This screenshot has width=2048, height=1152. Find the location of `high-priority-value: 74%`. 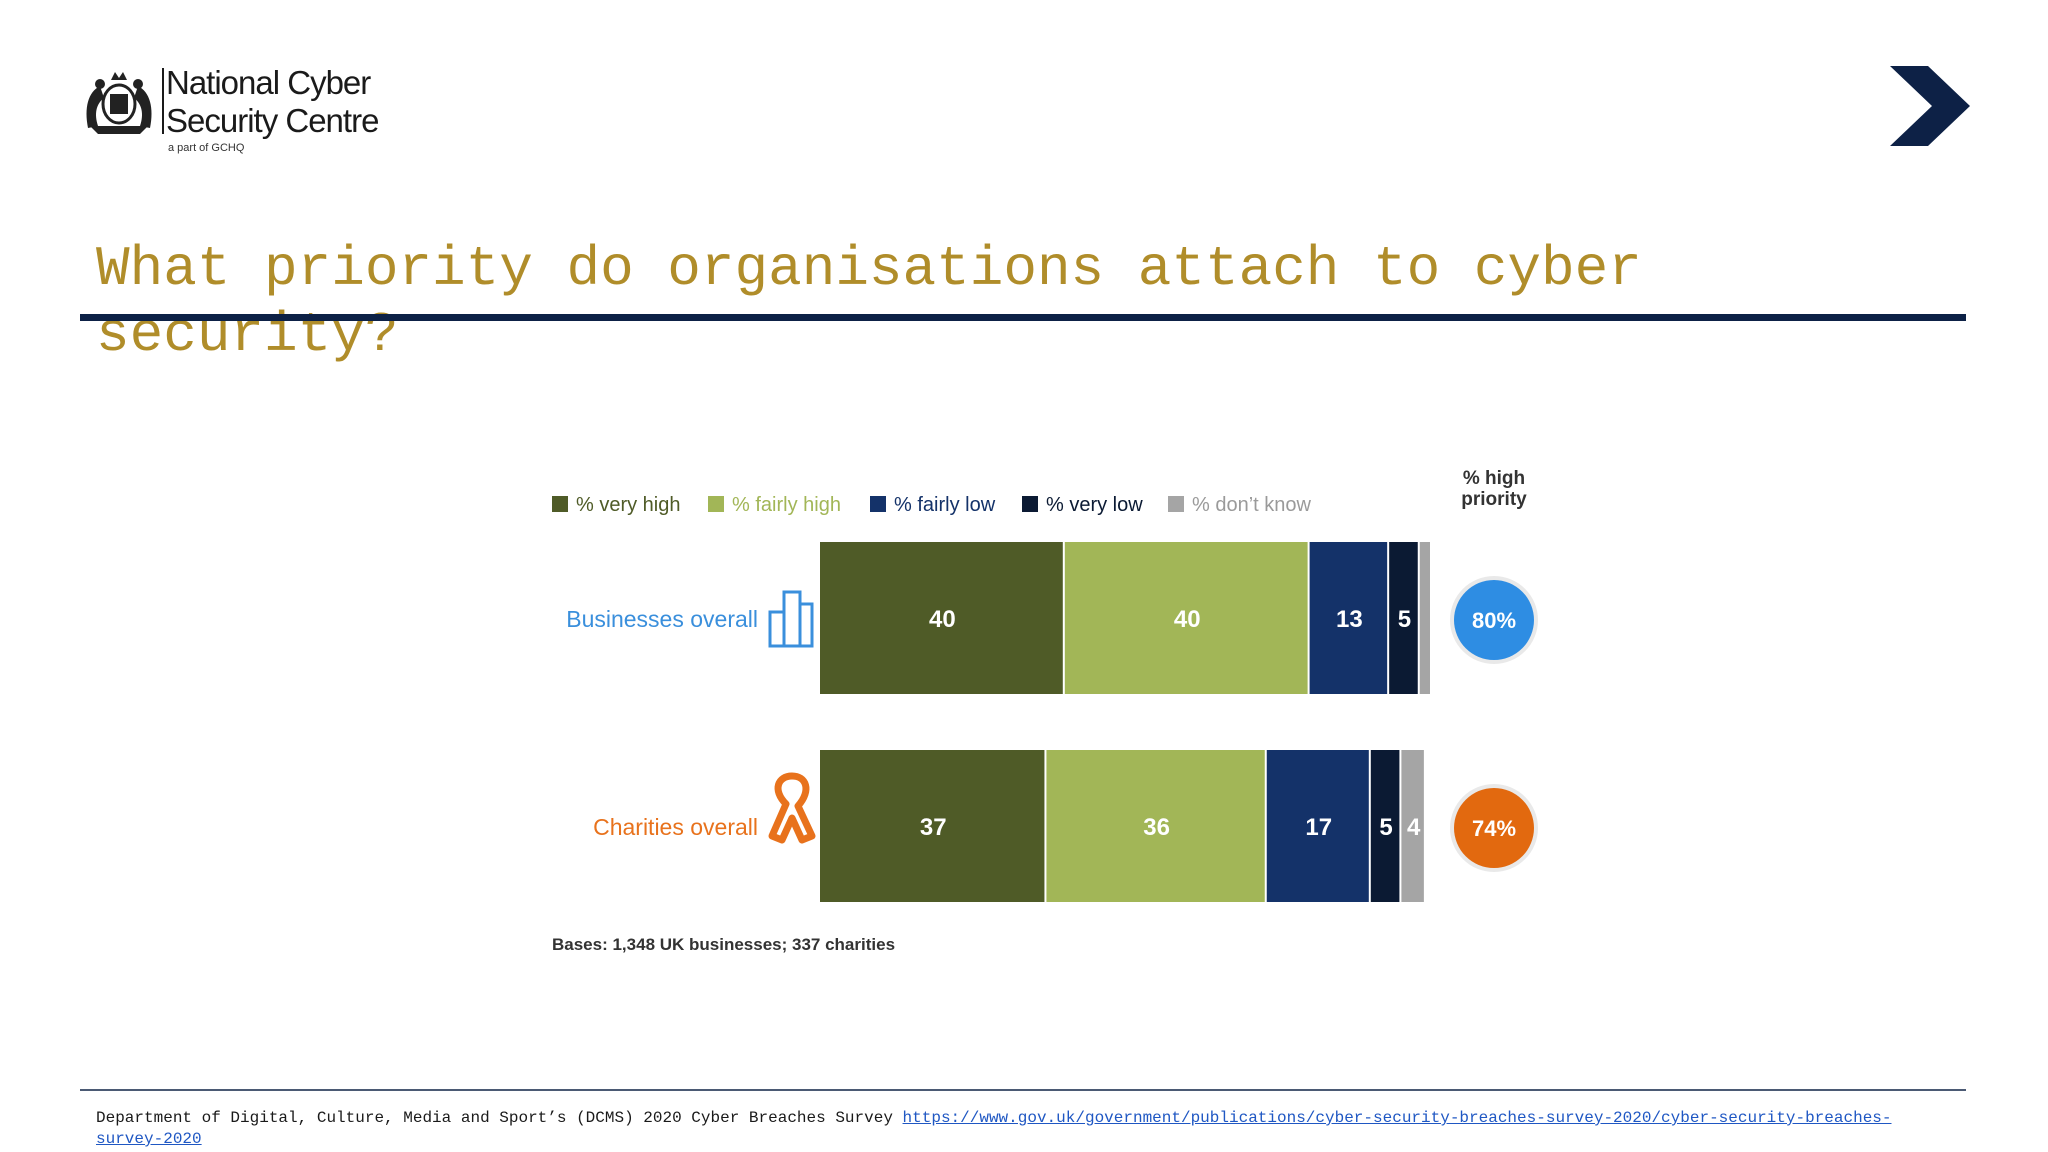

high-priority-value: 74% is located at coordinates (1494, 828).